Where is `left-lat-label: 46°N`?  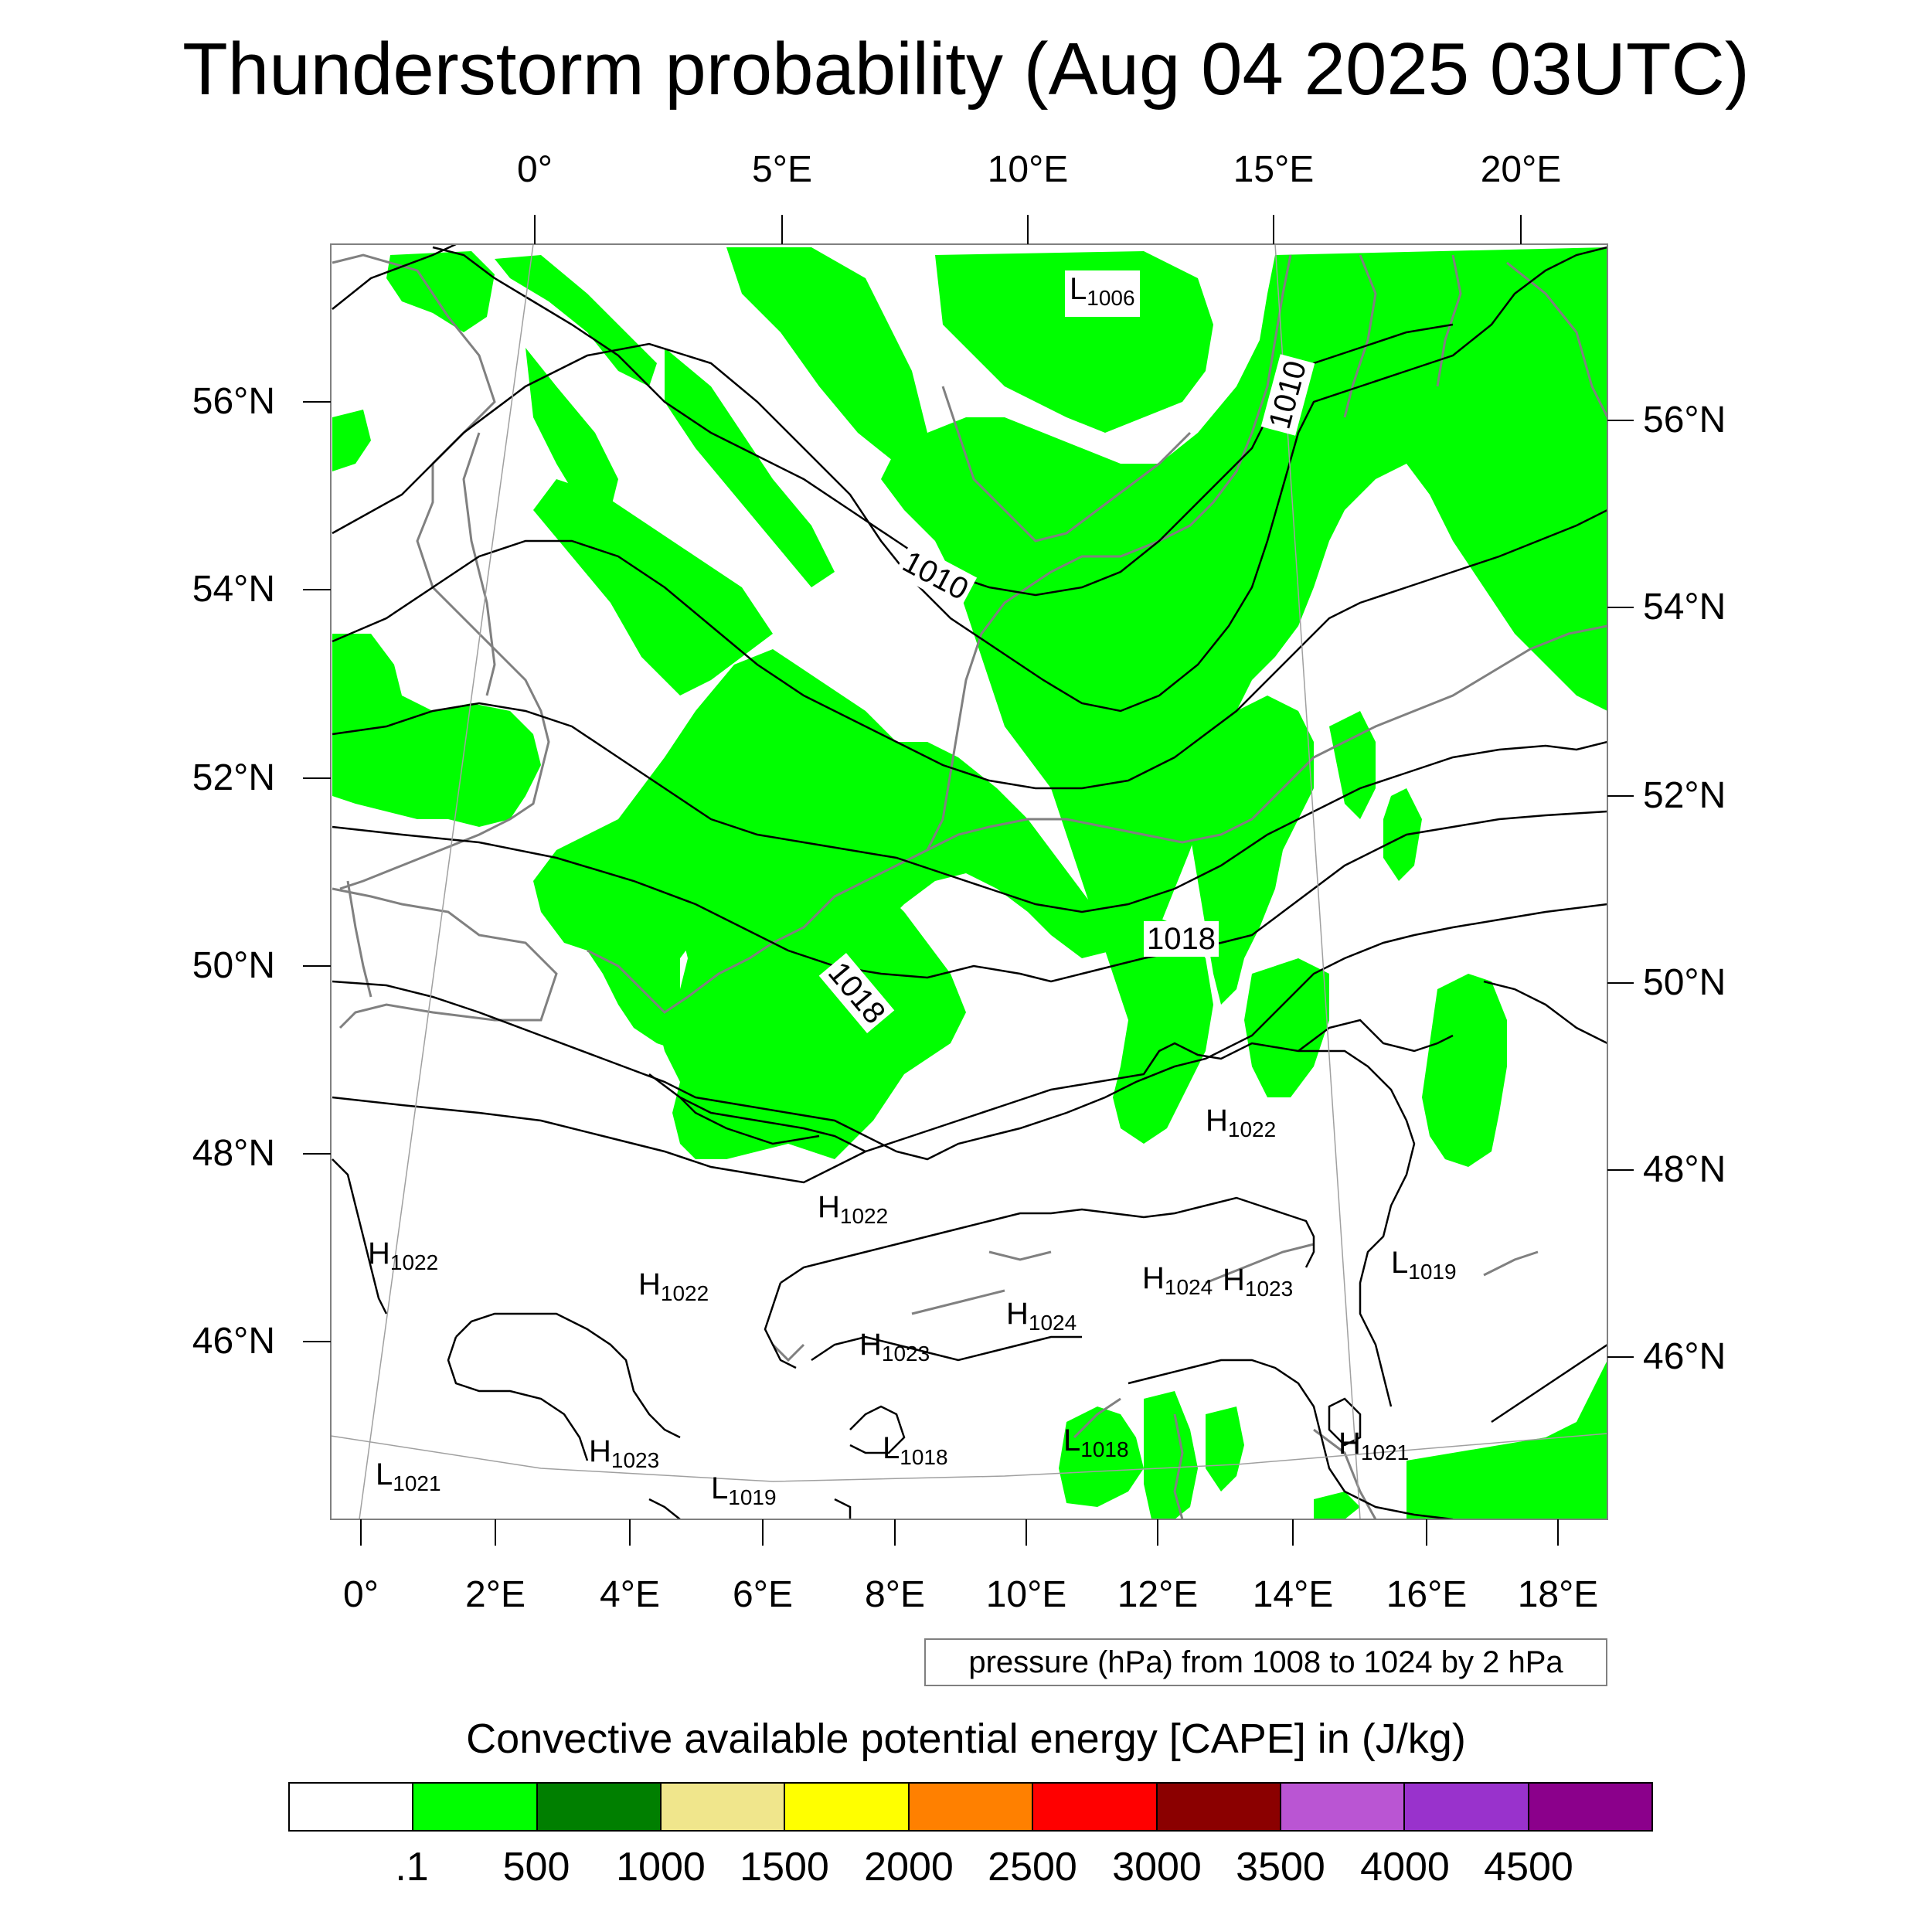 left-lat-label: 46°N is located at coordinates (234, 1341).